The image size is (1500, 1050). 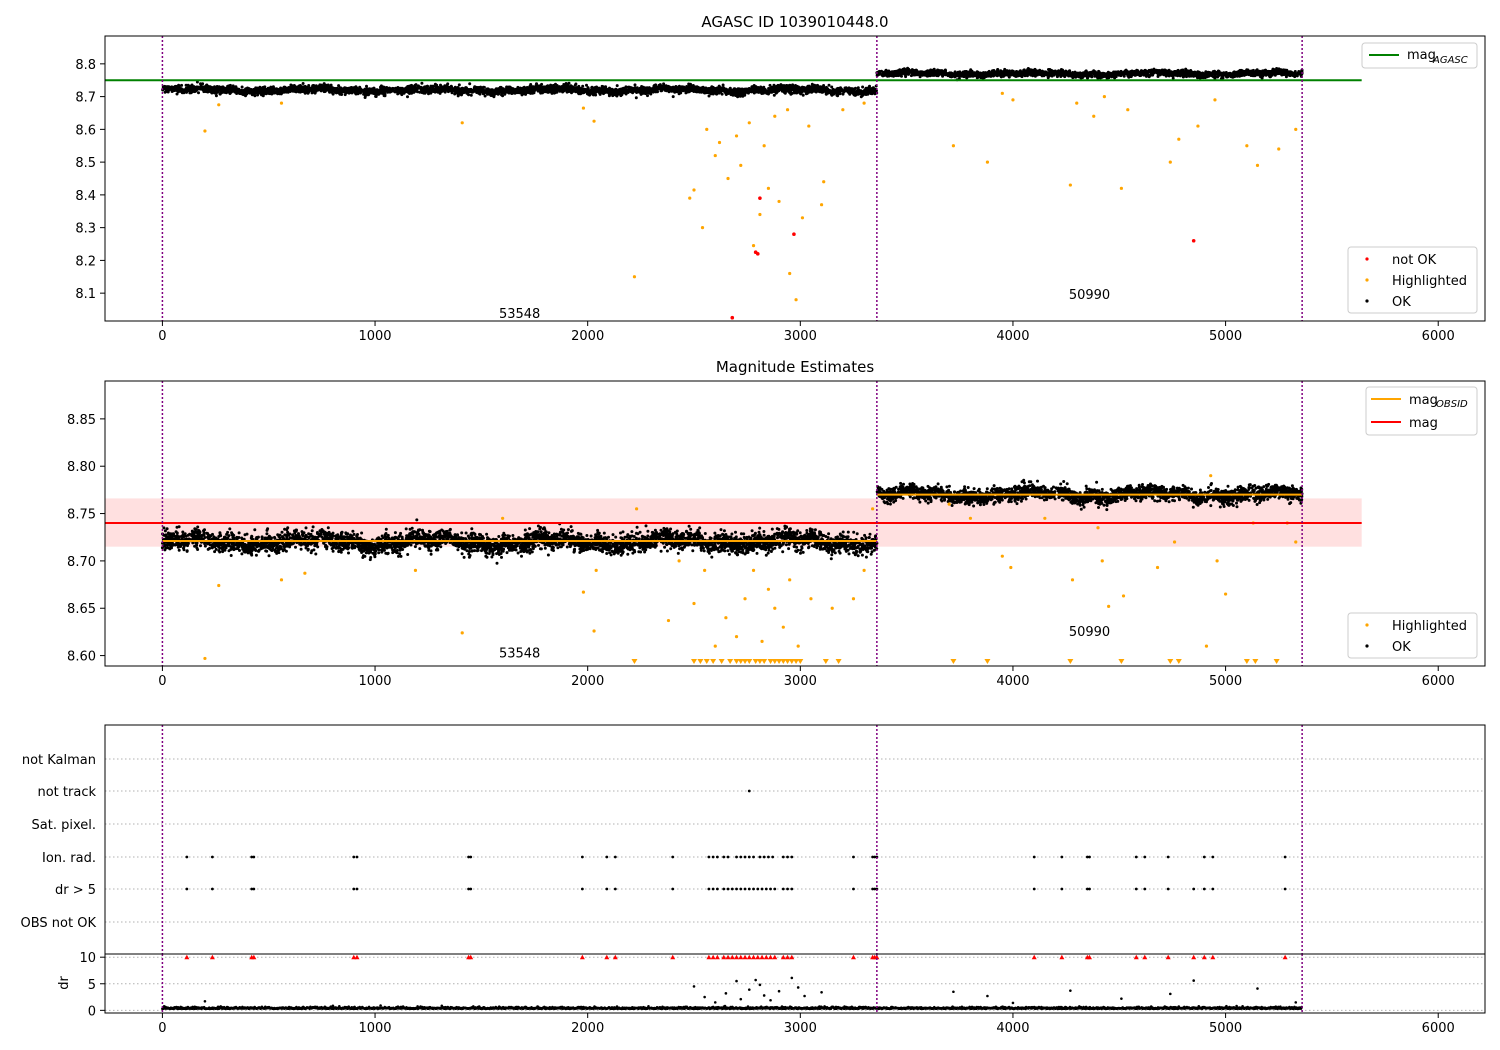 I want to click on agasc-xtick-label: 5000, so click(x=1225, y=336).